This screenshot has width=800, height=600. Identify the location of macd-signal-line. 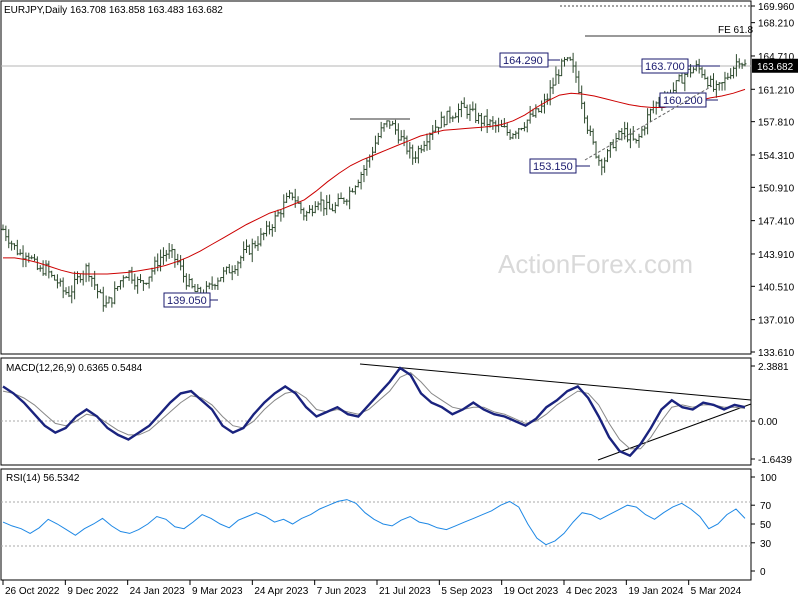
(374, 411).